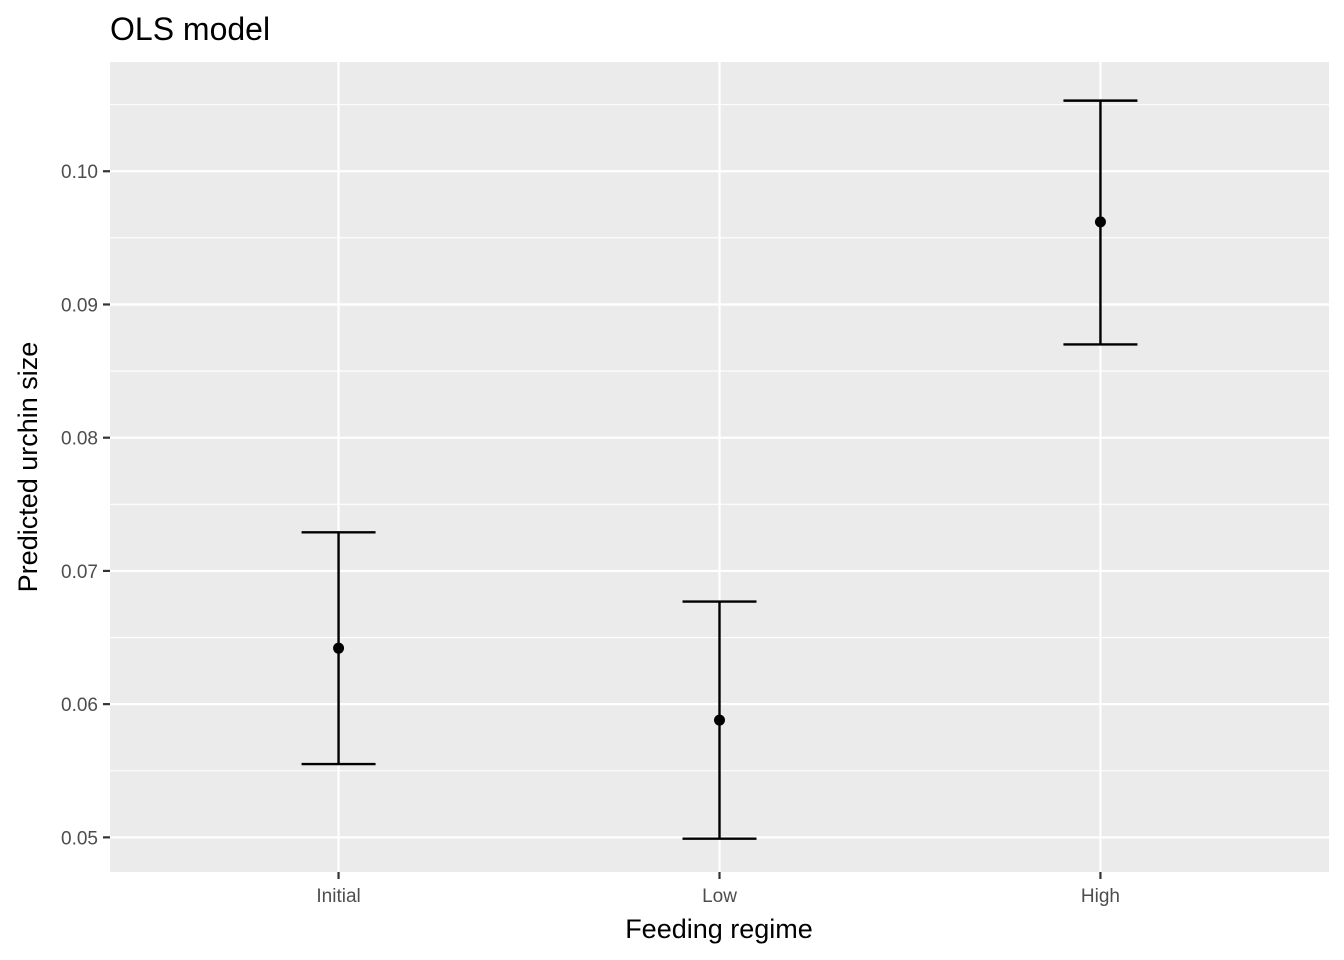 The height and width of the screenshot is (960, 1344). Describe the element at coordinates (79, 572) in the screenshot. I see `y-tick-label: 0.07` at that location.